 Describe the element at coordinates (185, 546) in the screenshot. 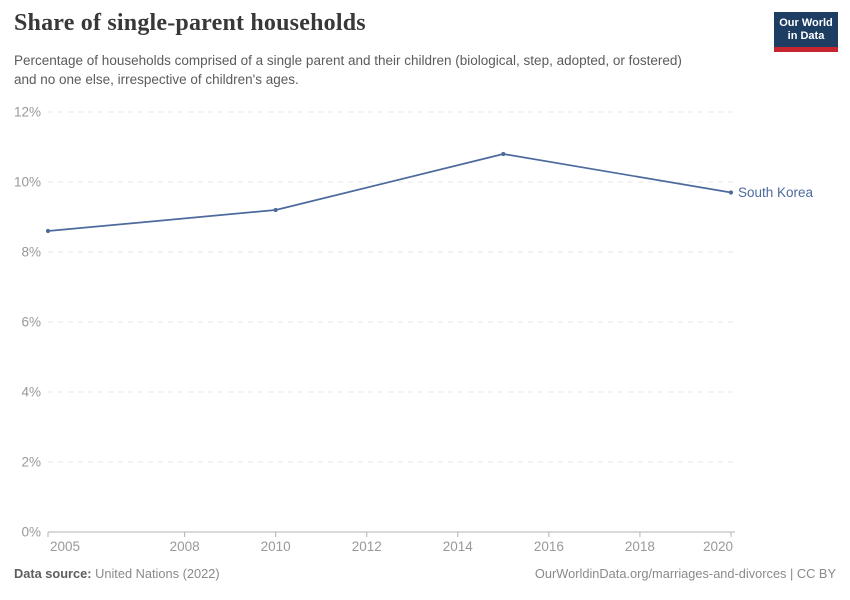

I see `x-axis-tick-label: 2008` at that location.